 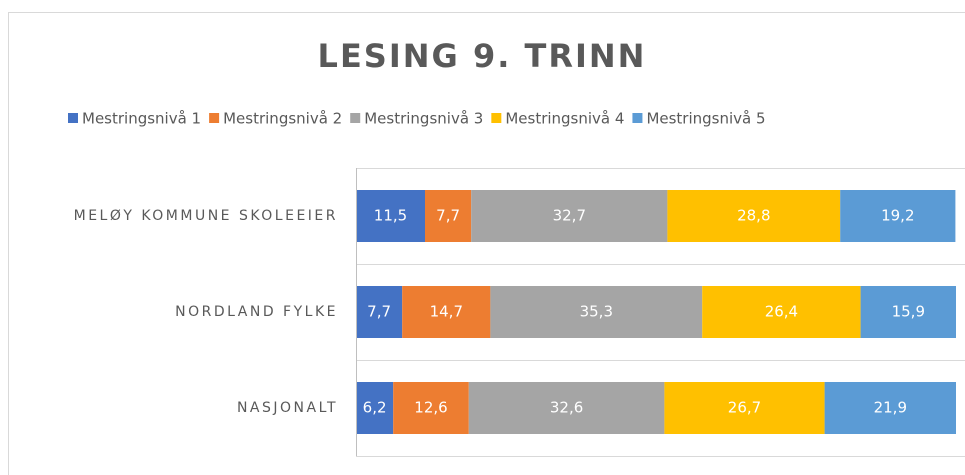 What do you see at coordinates (141, 119) in the screenshot?
I see `legend-label: Mestringsnivå 1` at bounding box center [141, 119].